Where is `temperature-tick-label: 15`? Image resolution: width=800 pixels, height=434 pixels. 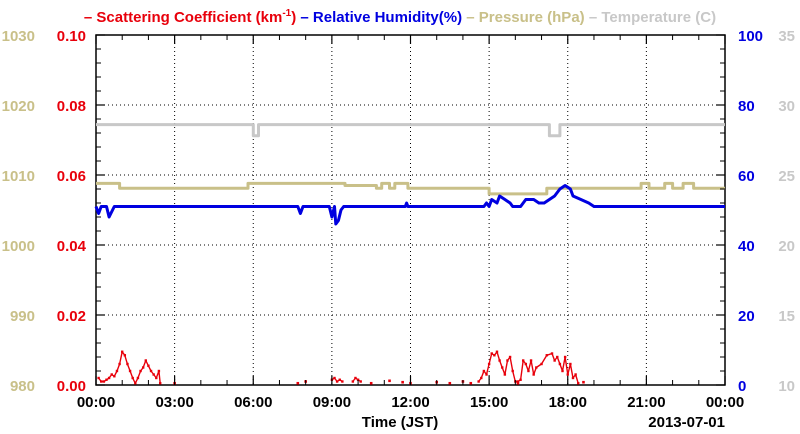
temperature-tick-label: 15 is located at coordinates (786, 316).